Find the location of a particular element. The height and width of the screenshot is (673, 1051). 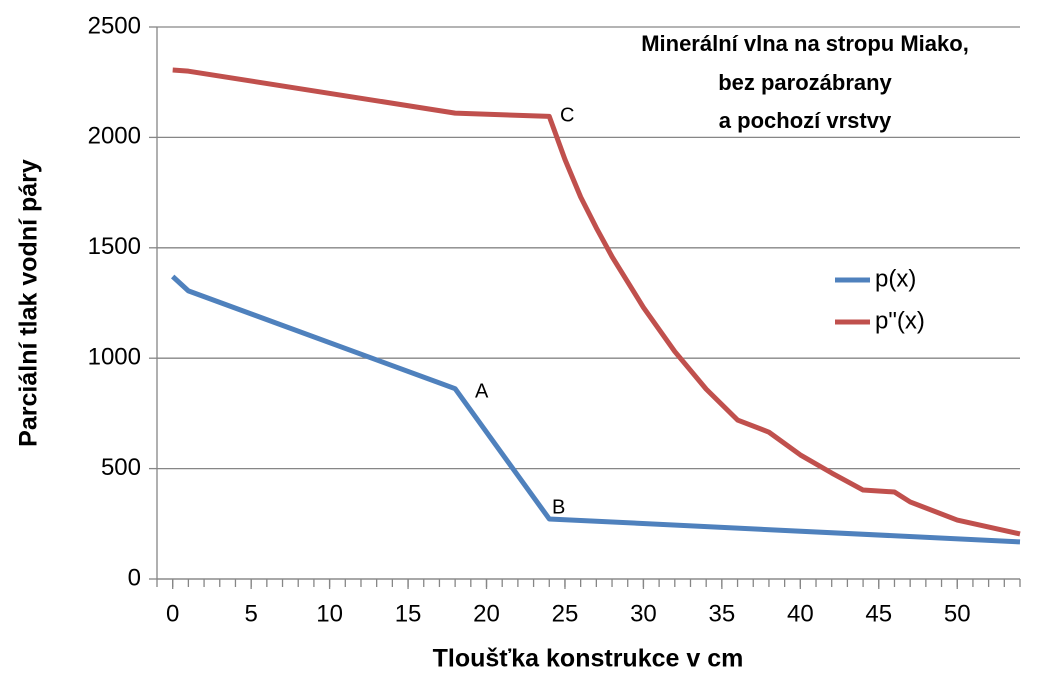

y-tick-label: 2500 is located at coordinates (114, 25).